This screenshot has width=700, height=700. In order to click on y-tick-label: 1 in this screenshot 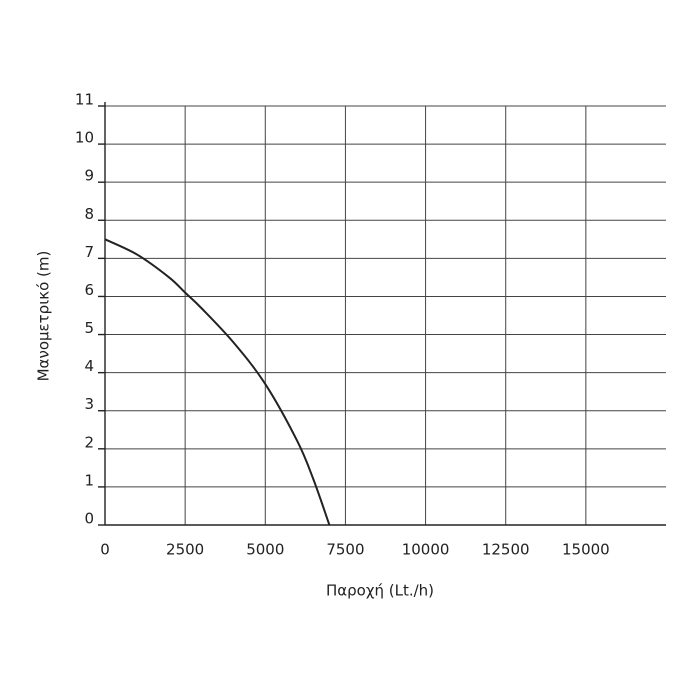, I will do `click(89, 480)`.